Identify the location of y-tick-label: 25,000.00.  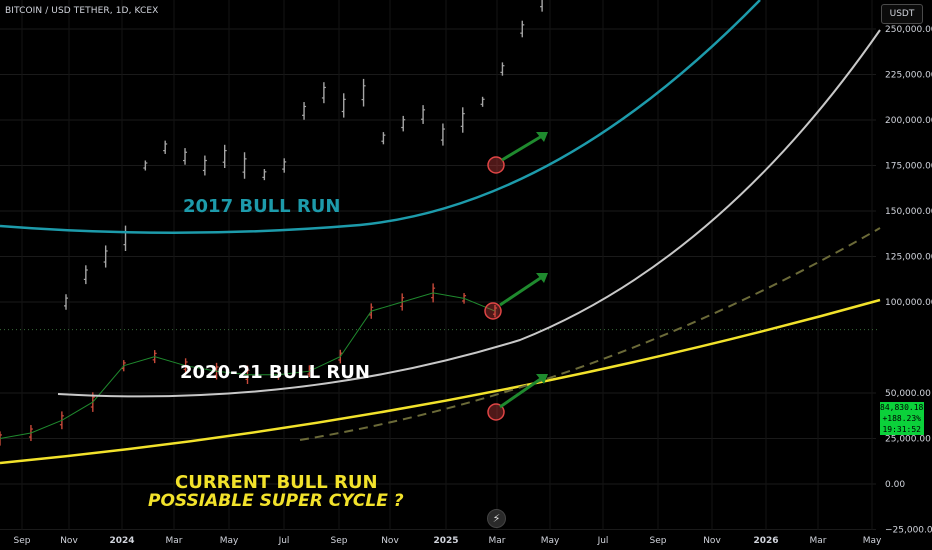
(908, 440).